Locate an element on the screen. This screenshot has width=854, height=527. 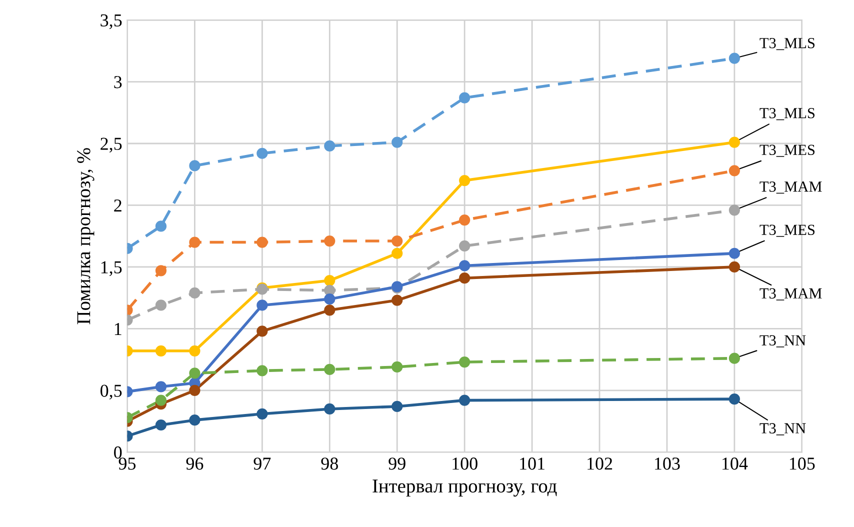
y-tick-label: 2 is located at coordinates (118, 206).